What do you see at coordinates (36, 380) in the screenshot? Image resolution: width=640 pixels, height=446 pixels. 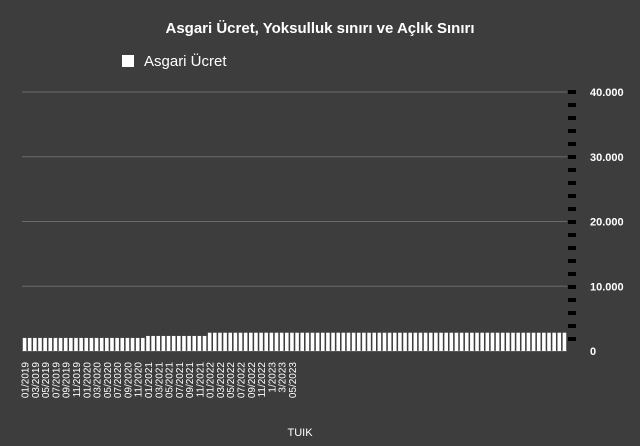 I see `x-tick-label: 03/2019` at bounding box center [36, 380].